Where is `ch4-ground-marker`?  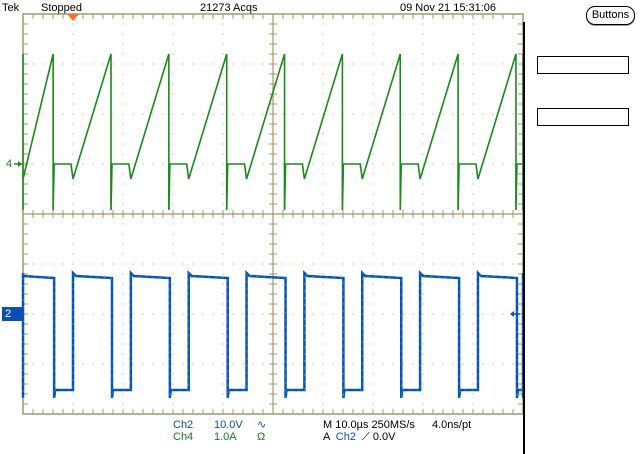 ch4-ground-marker is located at coordinates (18, 164).